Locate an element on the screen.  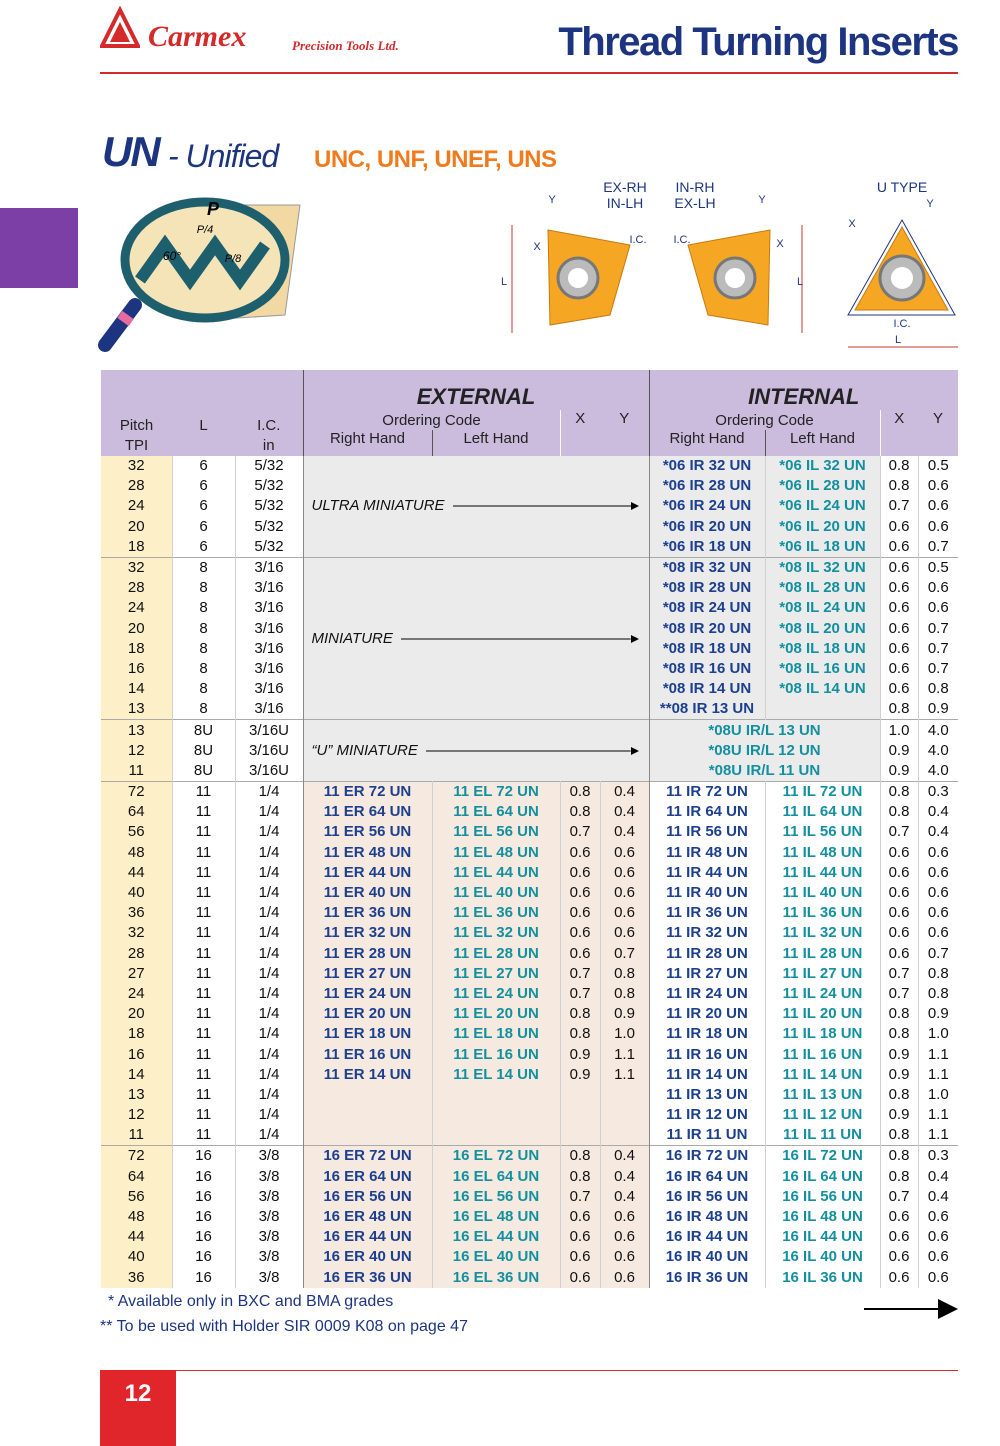
ext-left-hand: 11 EL 28 UN is located at coordinates (496, 953).